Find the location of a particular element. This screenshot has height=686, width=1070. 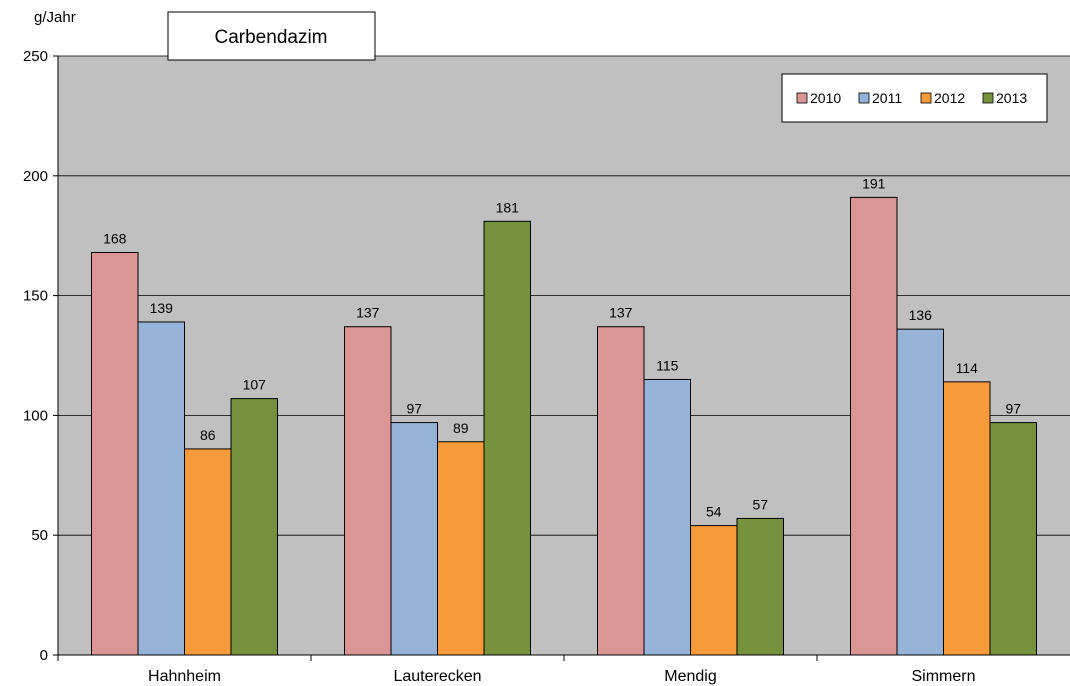

x-category-label: Lauterecken is located at coordinates (437, 676).